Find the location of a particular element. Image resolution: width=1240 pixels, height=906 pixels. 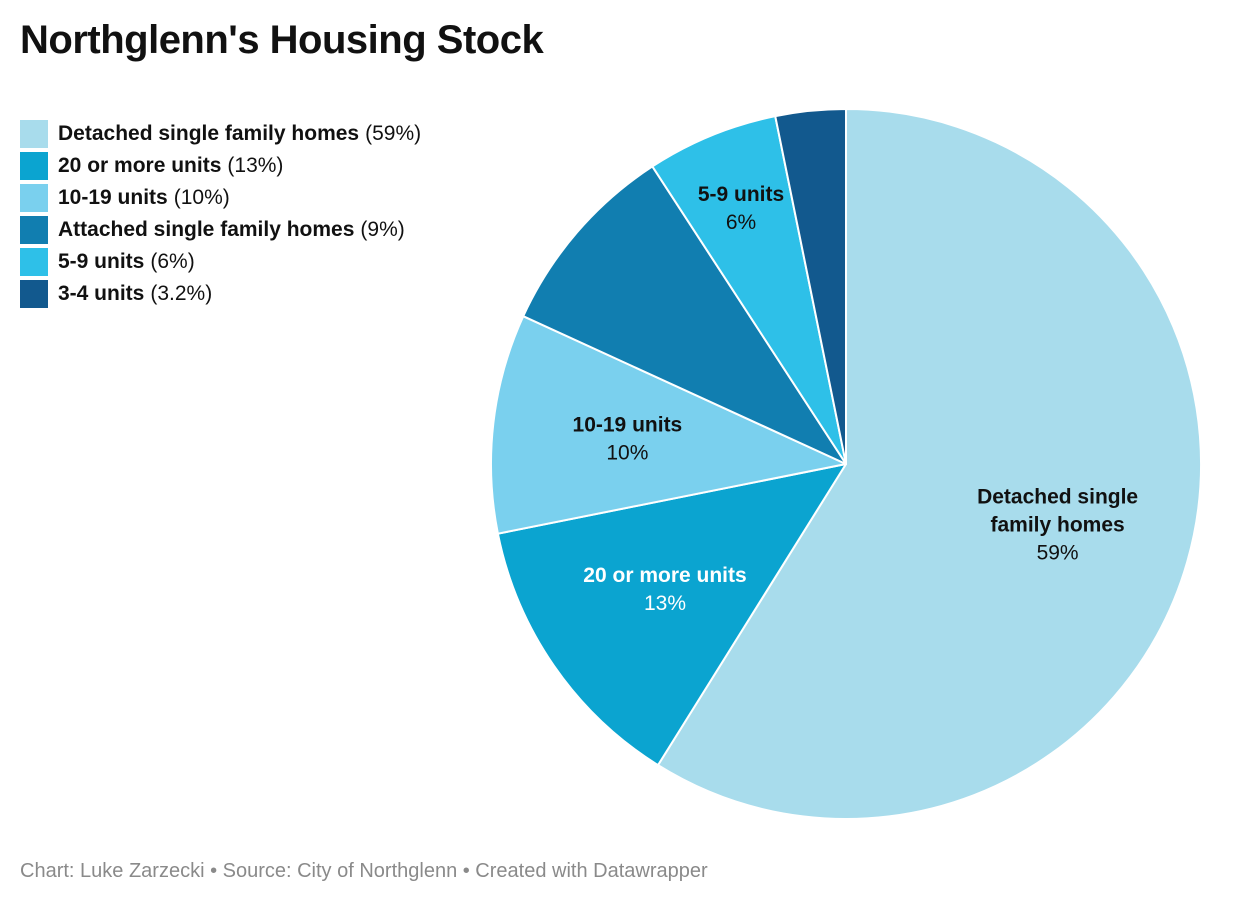

legend-item: 10-19 units (10%) is located at coordinates (220, 198).